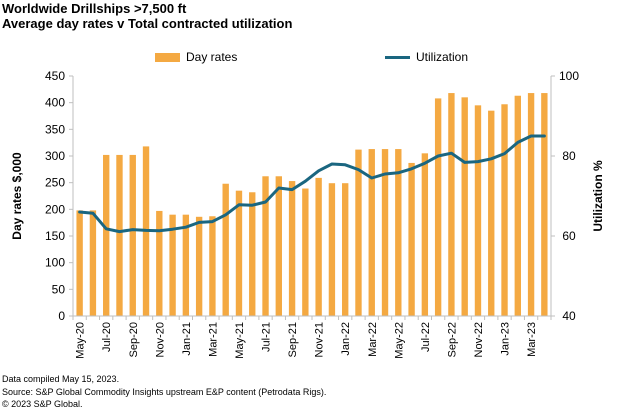 Image resolution: width=621 pixels, height=412 pixels. Describe the element at coordinates (55, 156) in the screenshot. I see `y-axis-left-tick-label: 300` at that location.